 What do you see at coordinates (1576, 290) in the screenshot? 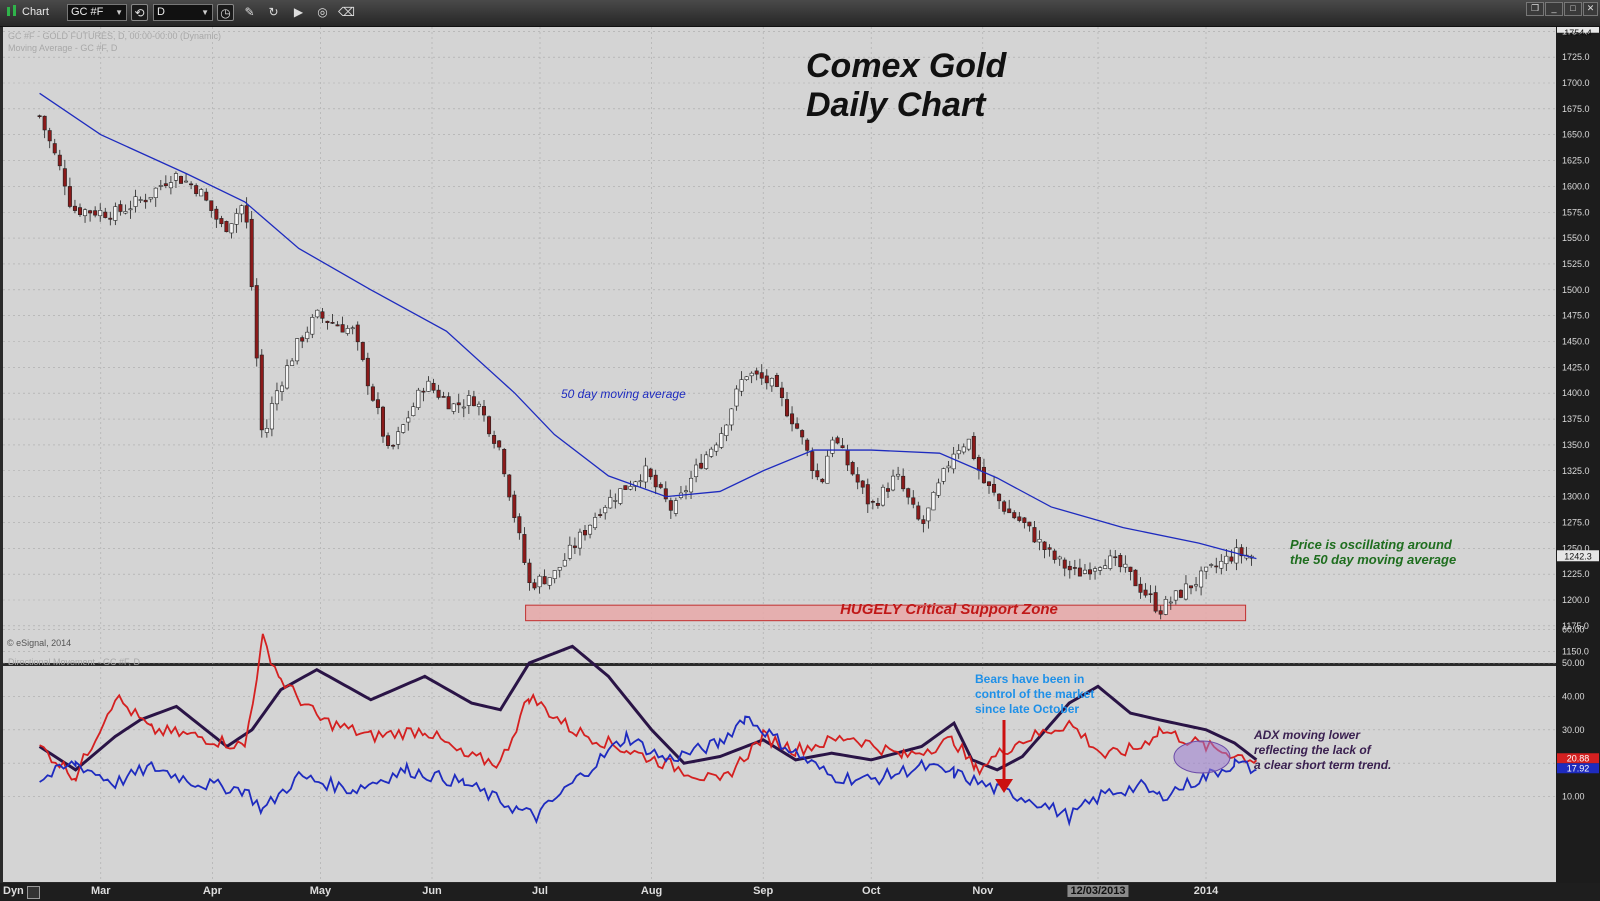
I see `price-tick-label: 1500.0` at bounding box center [1576, 290].